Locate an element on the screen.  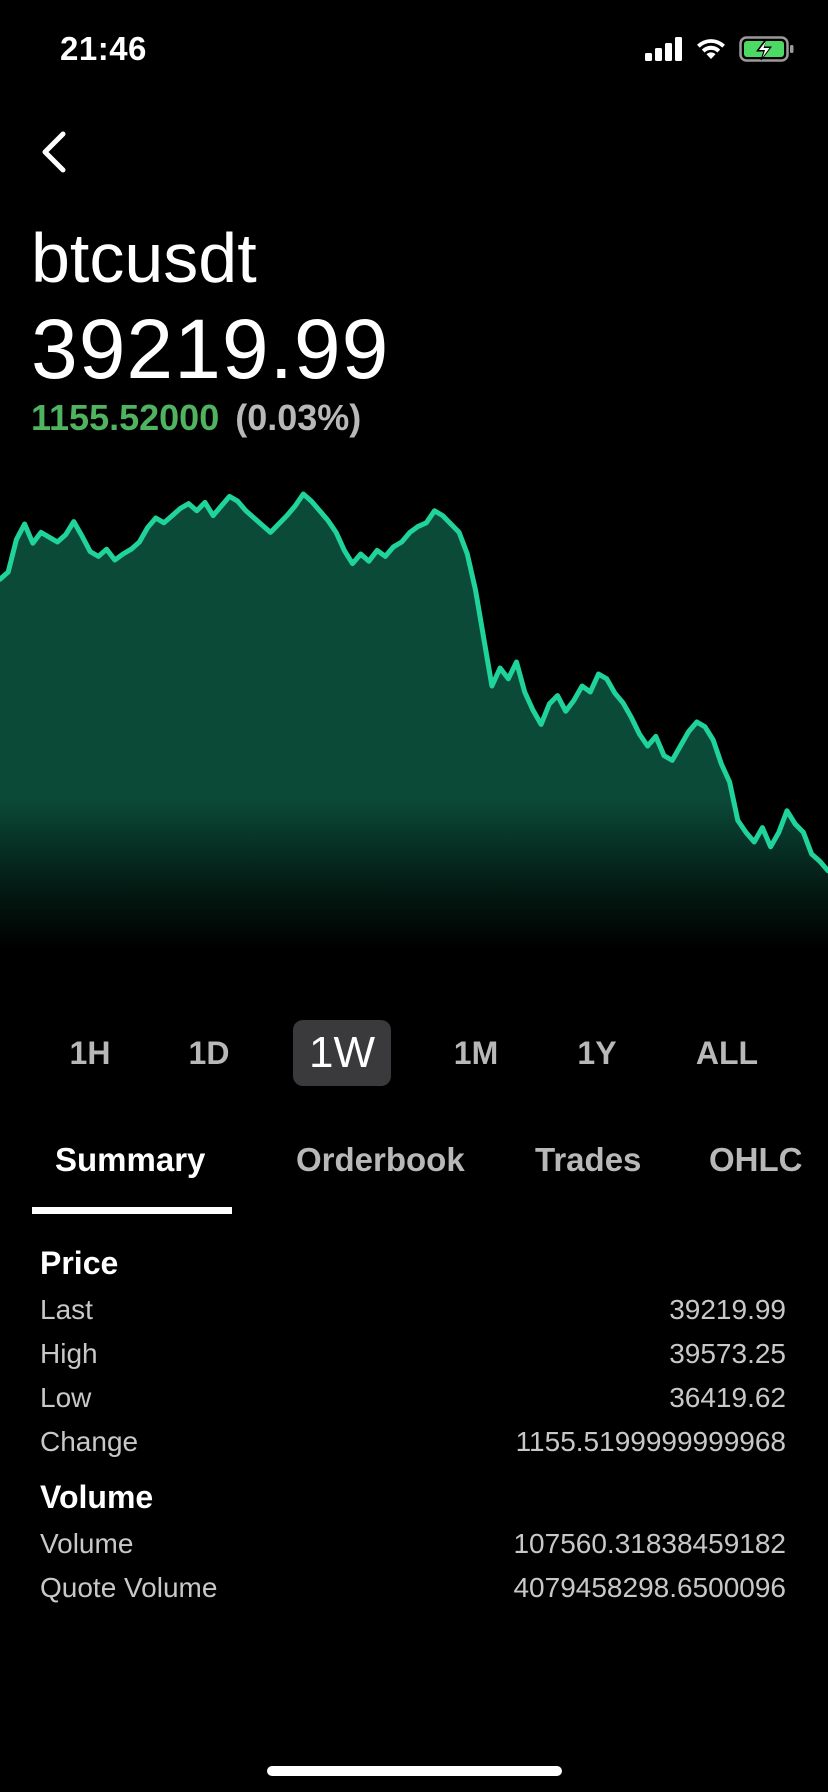
stat-value: 39573.25 is located at coordinates (727, 1353).